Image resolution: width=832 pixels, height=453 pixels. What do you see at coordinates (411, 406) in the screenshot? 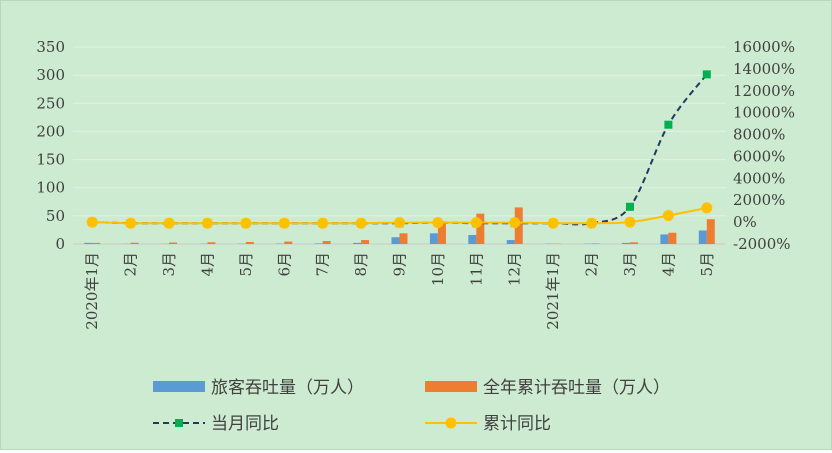
I see `legend: 旅客吞吐量（万人） 全年累计吞吐量（万人） 当月同比 累计同比` at bounding box center [411, 406].